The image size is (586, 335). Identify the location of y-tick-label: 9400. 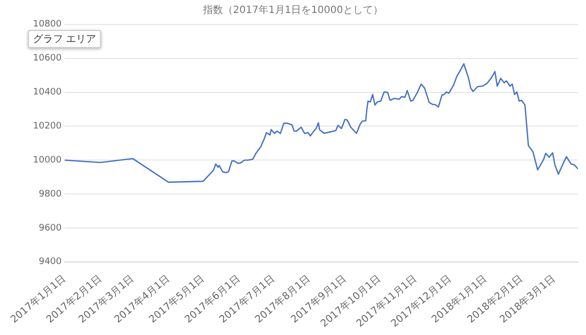
(50, 262).